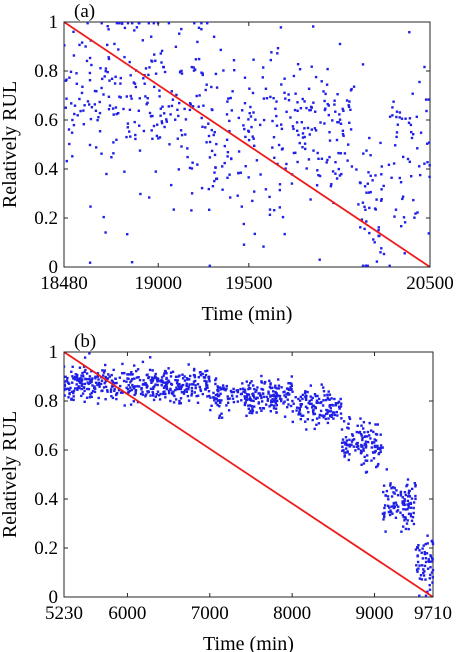 The image size is (460, 652). I want to click on x-tick-label-a: 20500, so click(430, 283).